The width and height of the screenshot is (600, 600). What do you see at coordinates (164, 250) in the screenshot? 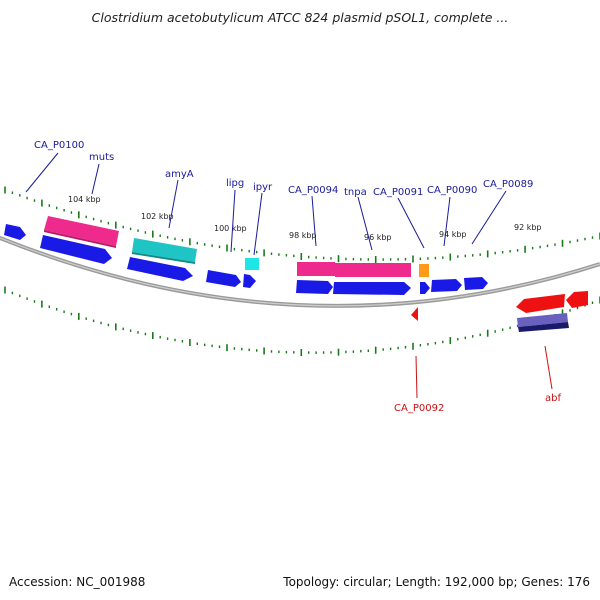
I see `amyA-feature` at bounding box center [164, 250].